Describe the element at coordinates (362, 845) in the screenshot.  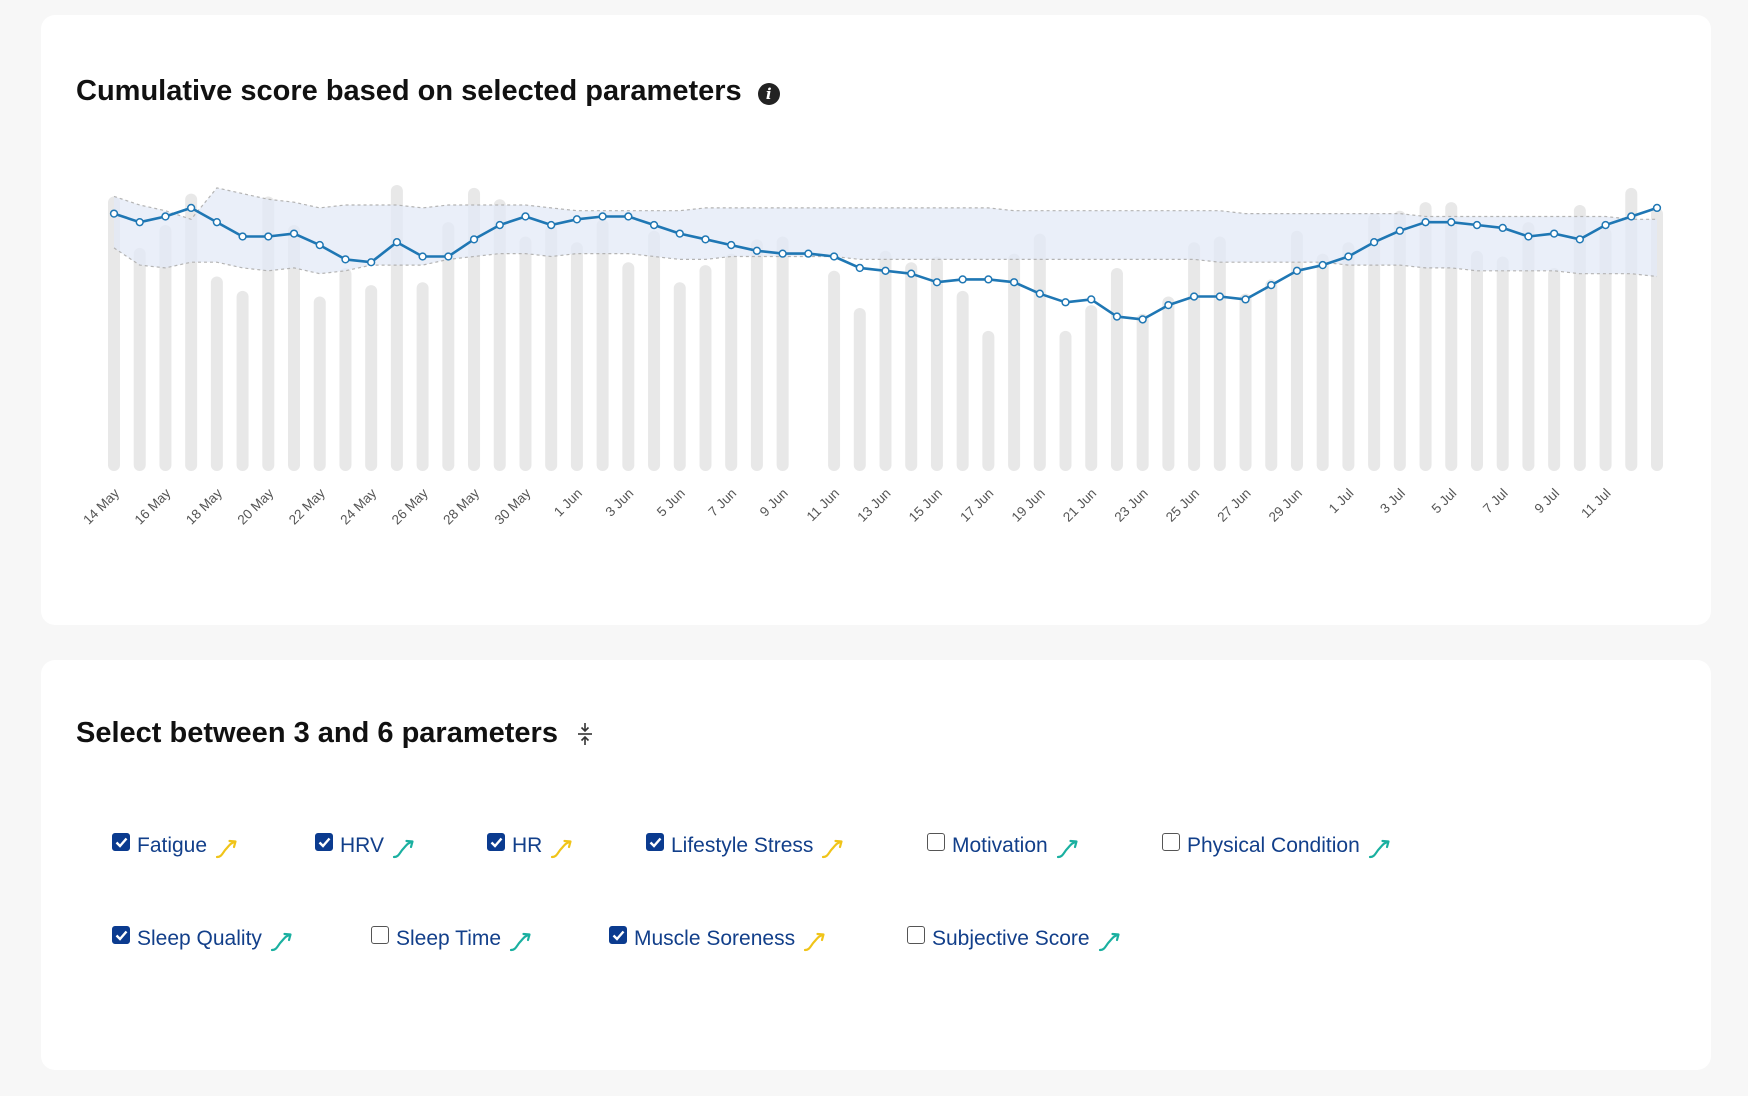
I see `parameter-label: HRV` at that location.